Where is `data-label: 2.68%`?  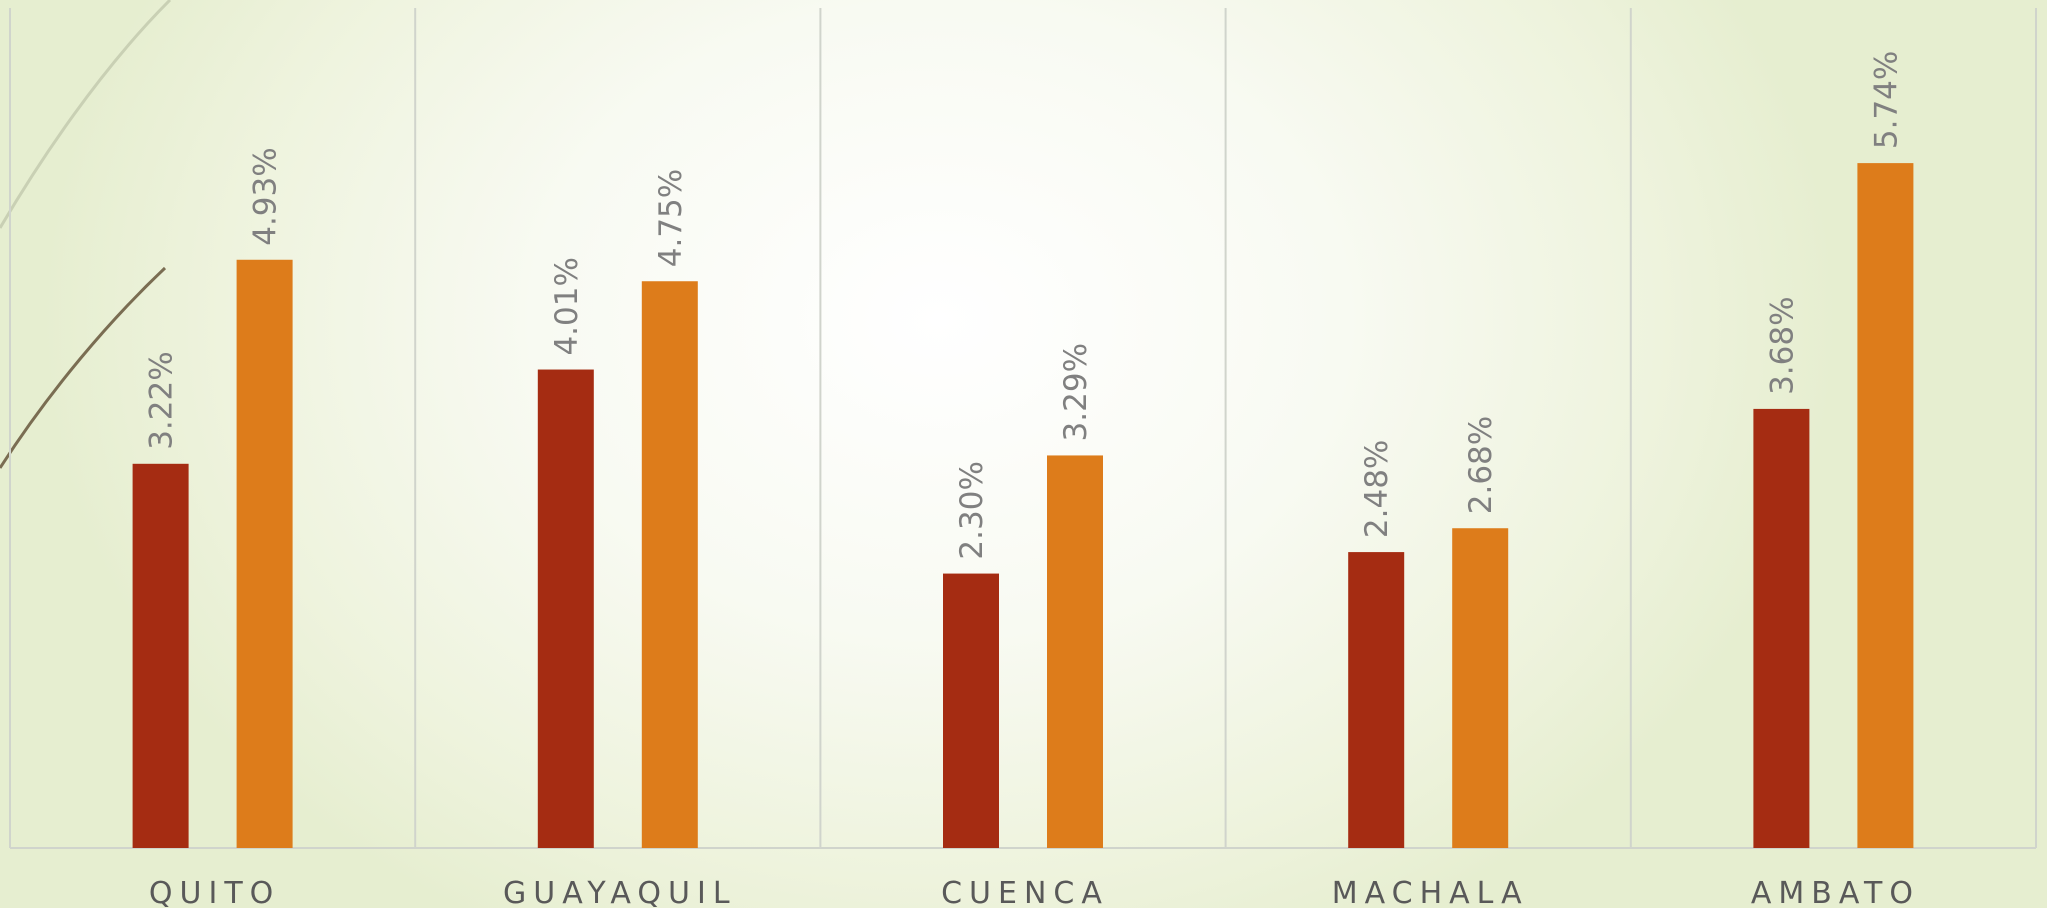
data-label: 2.68% is located at coordinates (1481, 465).